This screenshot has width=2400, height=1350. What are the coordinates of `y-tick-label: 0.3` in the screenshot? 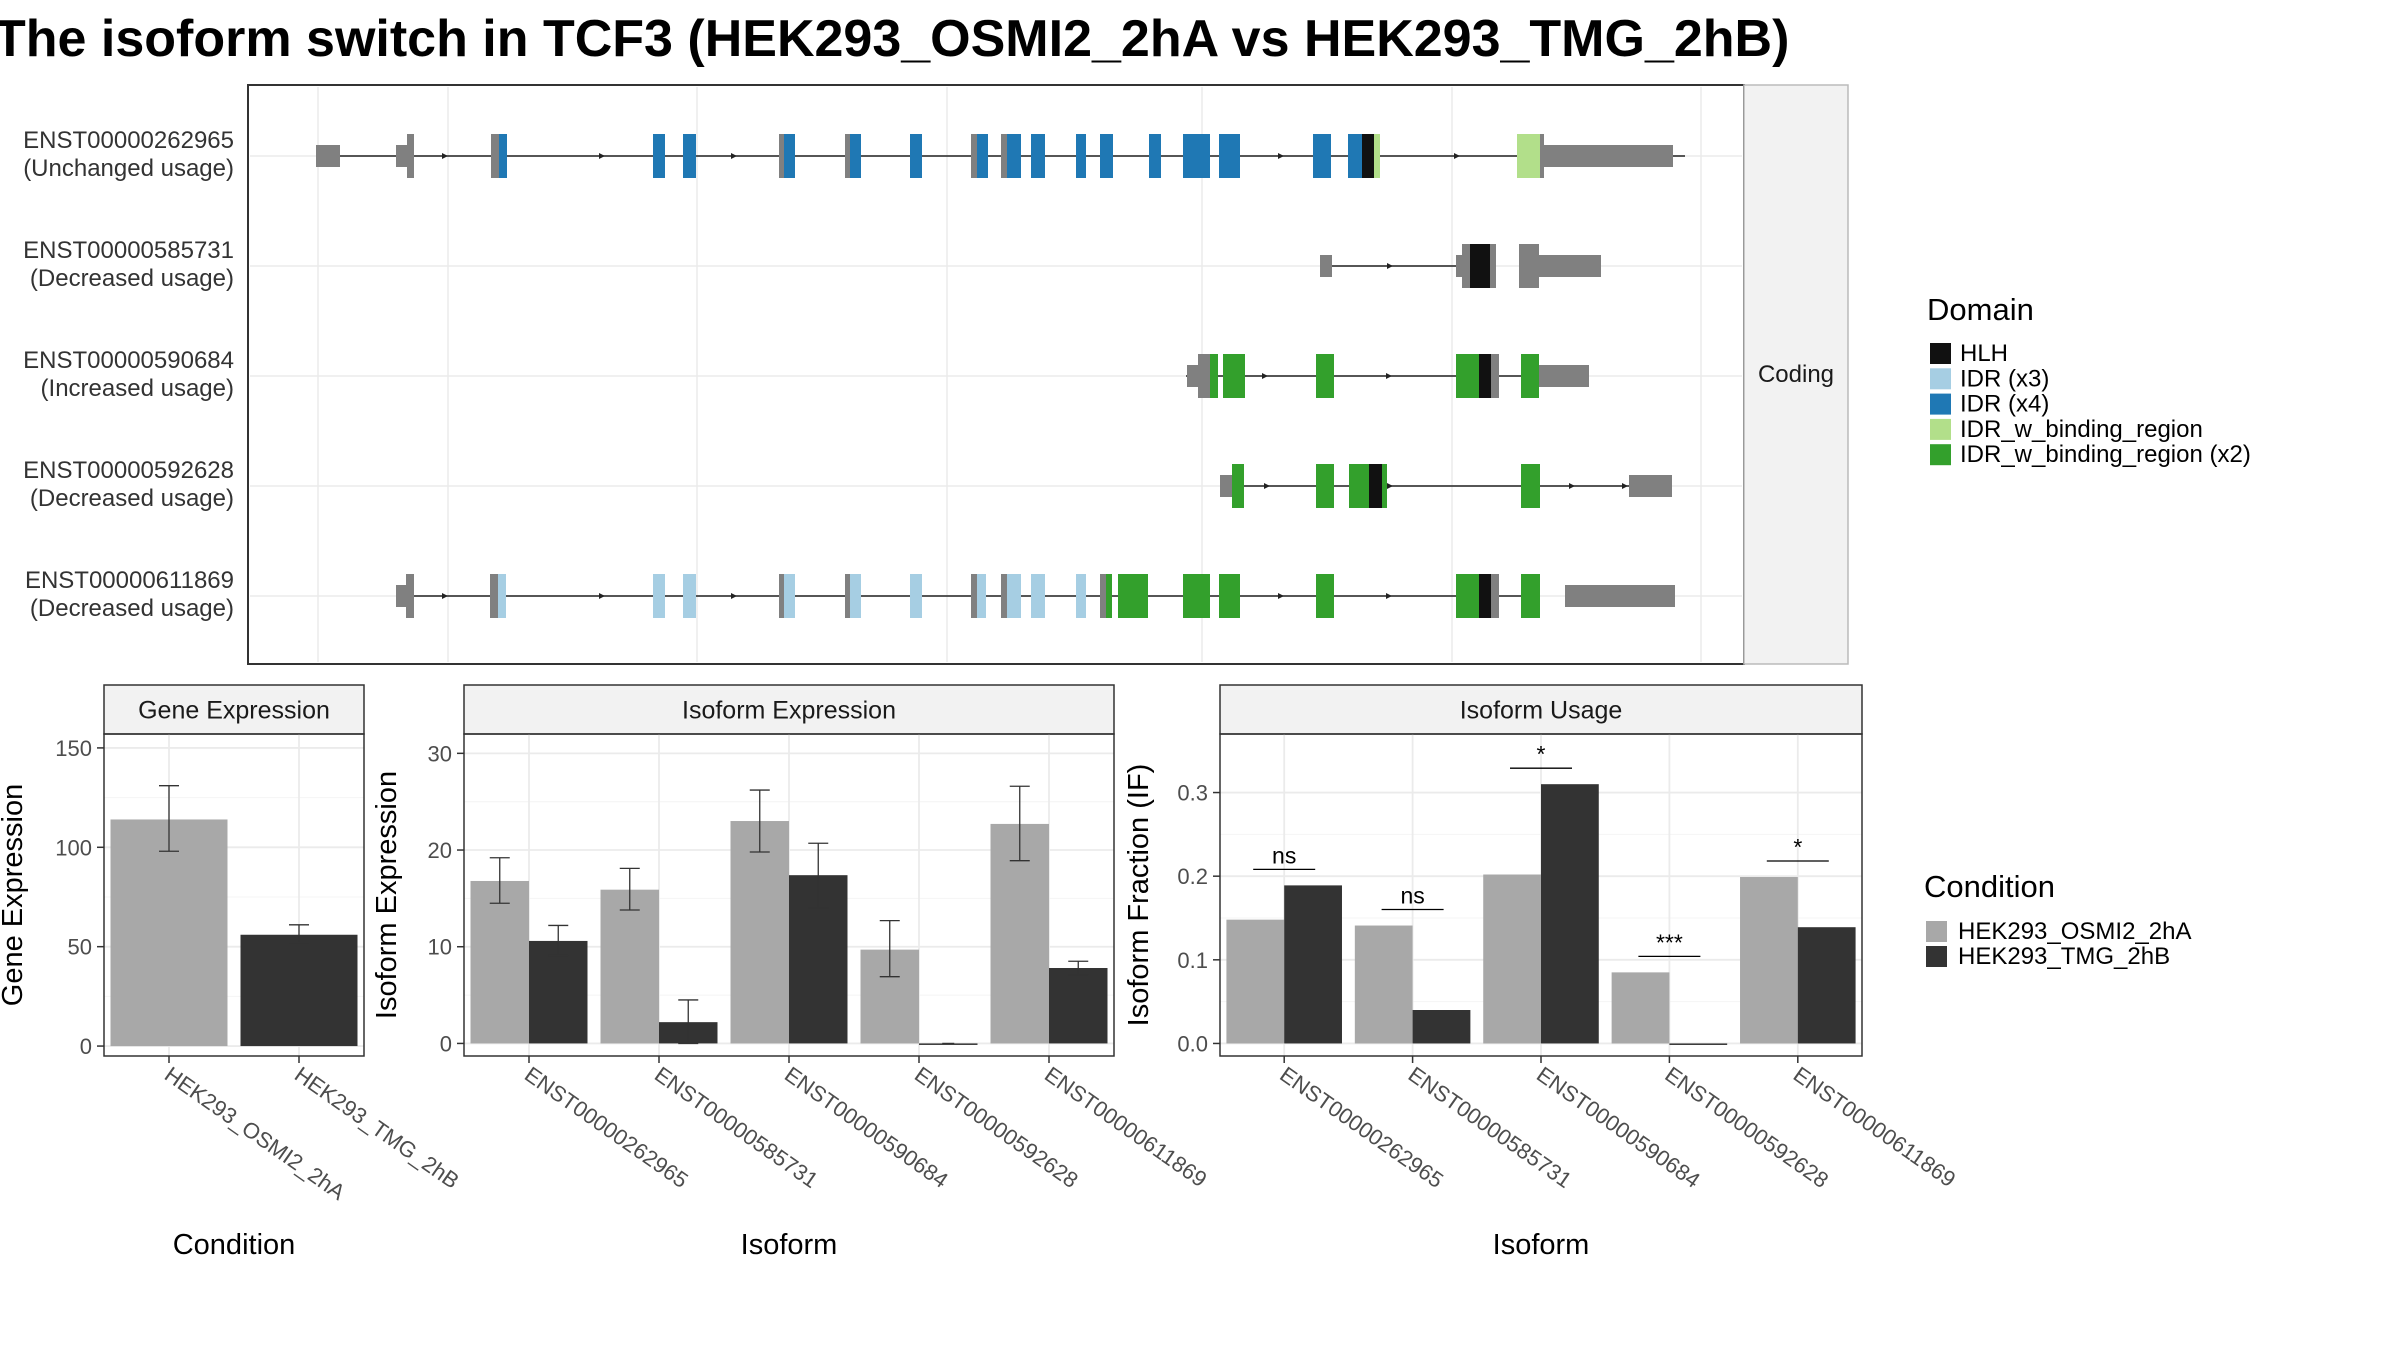 It's located at (1192, 793).